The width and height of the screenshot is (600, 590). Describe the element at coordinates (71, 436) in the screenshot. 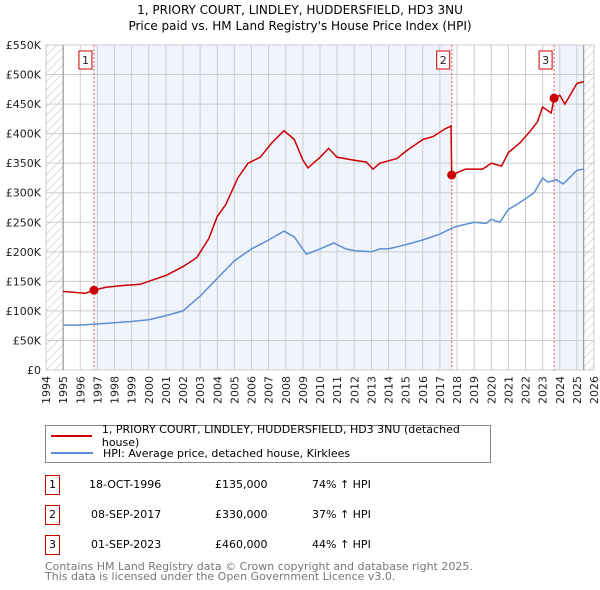

I see `legend-swatch-red` at that location.